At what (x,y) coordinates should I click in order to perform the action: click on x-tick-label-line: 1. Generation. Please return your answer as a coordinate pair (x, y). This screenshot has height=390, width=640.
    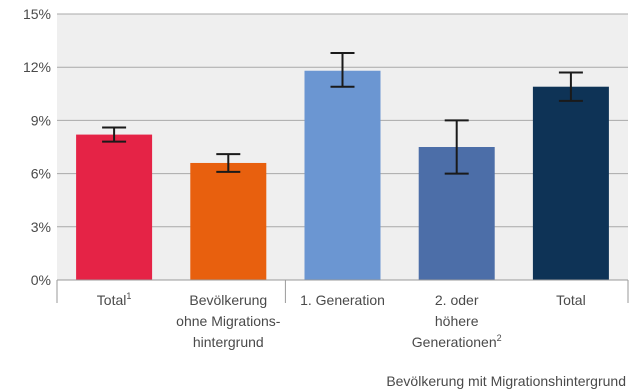
    Looking at the image, I should click on (342, 300).